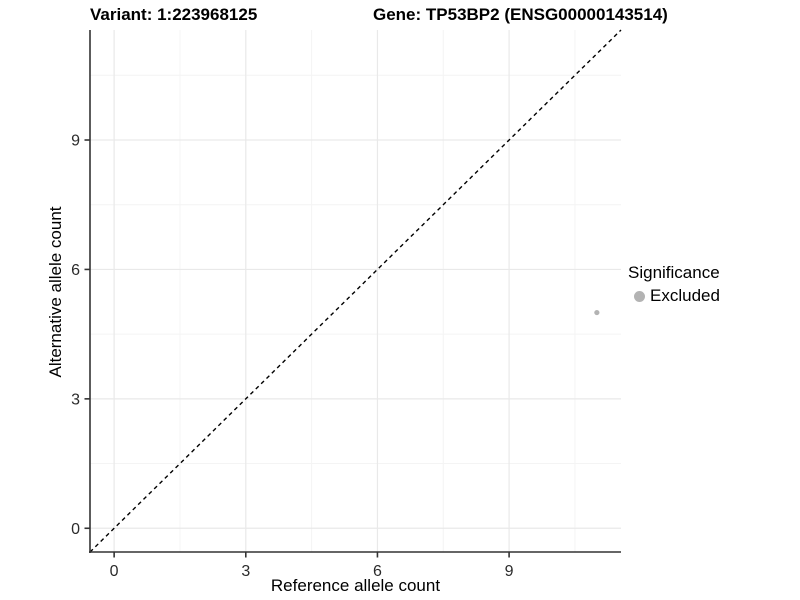 The image size is (800, 600). I want to click on x-axis-title: Reference allele count, so click(355, 585).